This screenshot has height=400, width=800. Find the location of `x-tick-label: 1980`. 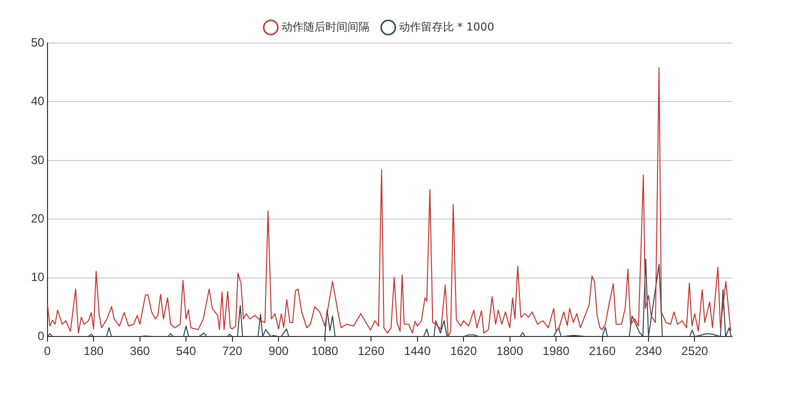

x-tick-label: 1980 is located at coordinates (556, 351).